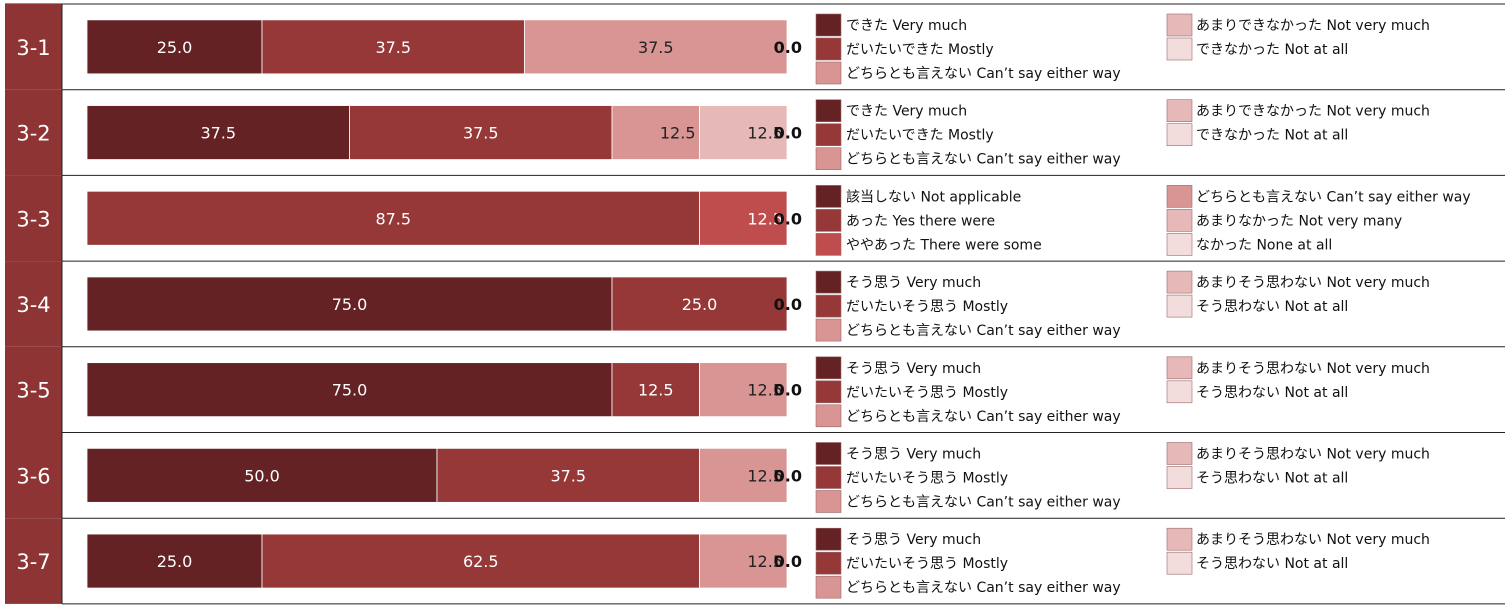  What do you see at coordinates (1264, 245) in the screenshot?
I see `legend-entry: なかった None at all` at bounding box center [1264, 245].